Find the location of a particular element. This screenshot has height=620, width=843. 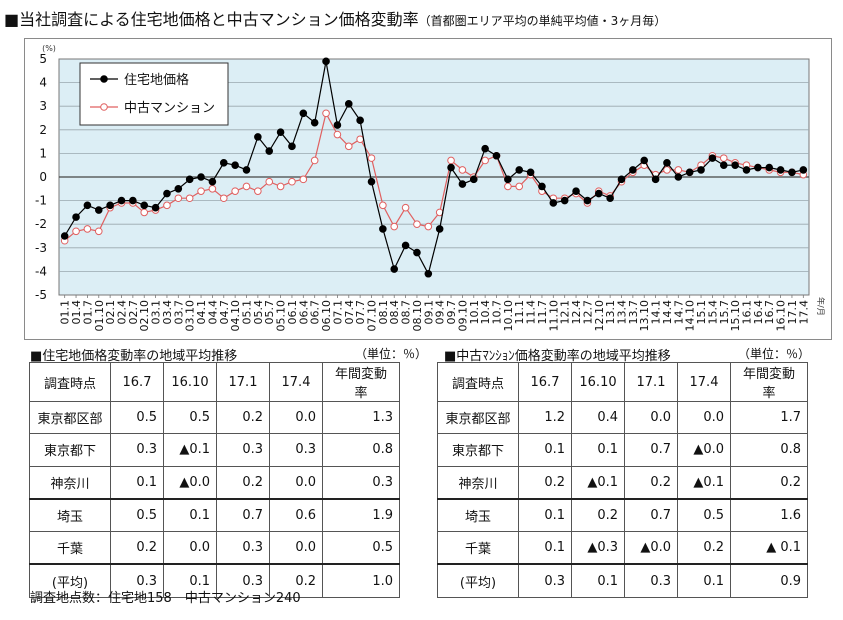

column-header: 調査時点 is located at coordinates (478, 382).